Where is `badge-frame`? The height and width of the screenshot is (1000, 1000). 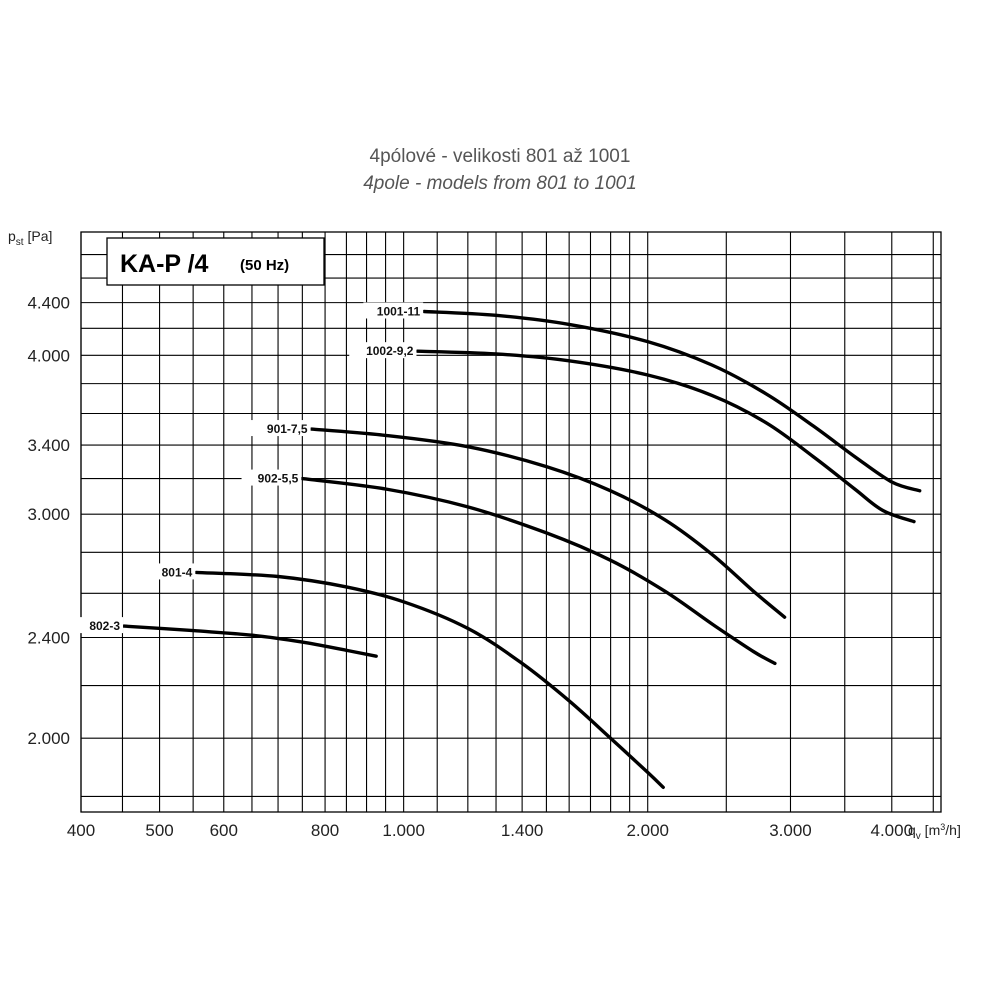
badge-frame is located at coordinates (215, 261).